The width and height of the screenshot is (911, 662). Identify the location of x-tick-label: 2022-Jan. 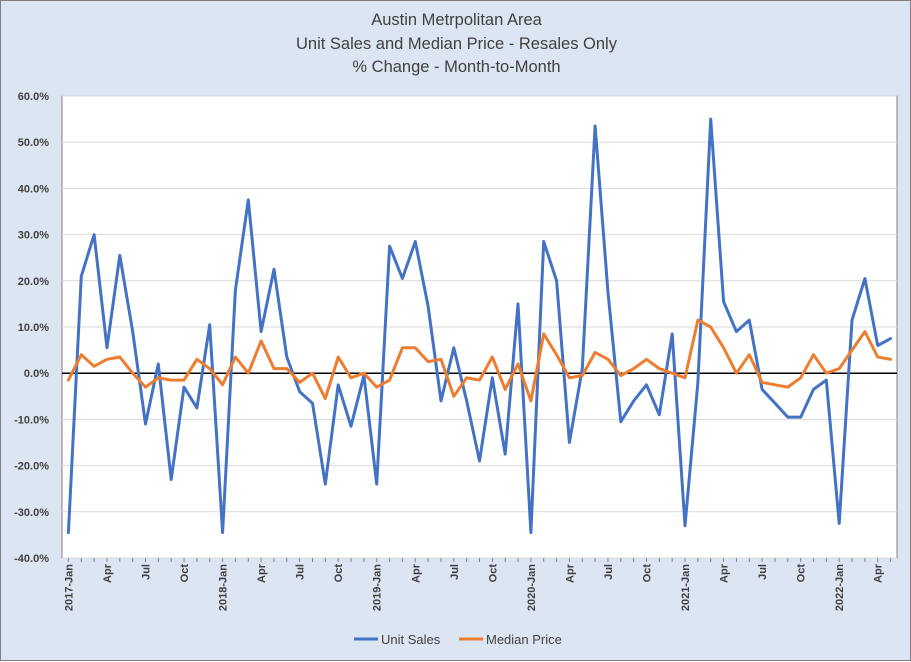
(840, 587).